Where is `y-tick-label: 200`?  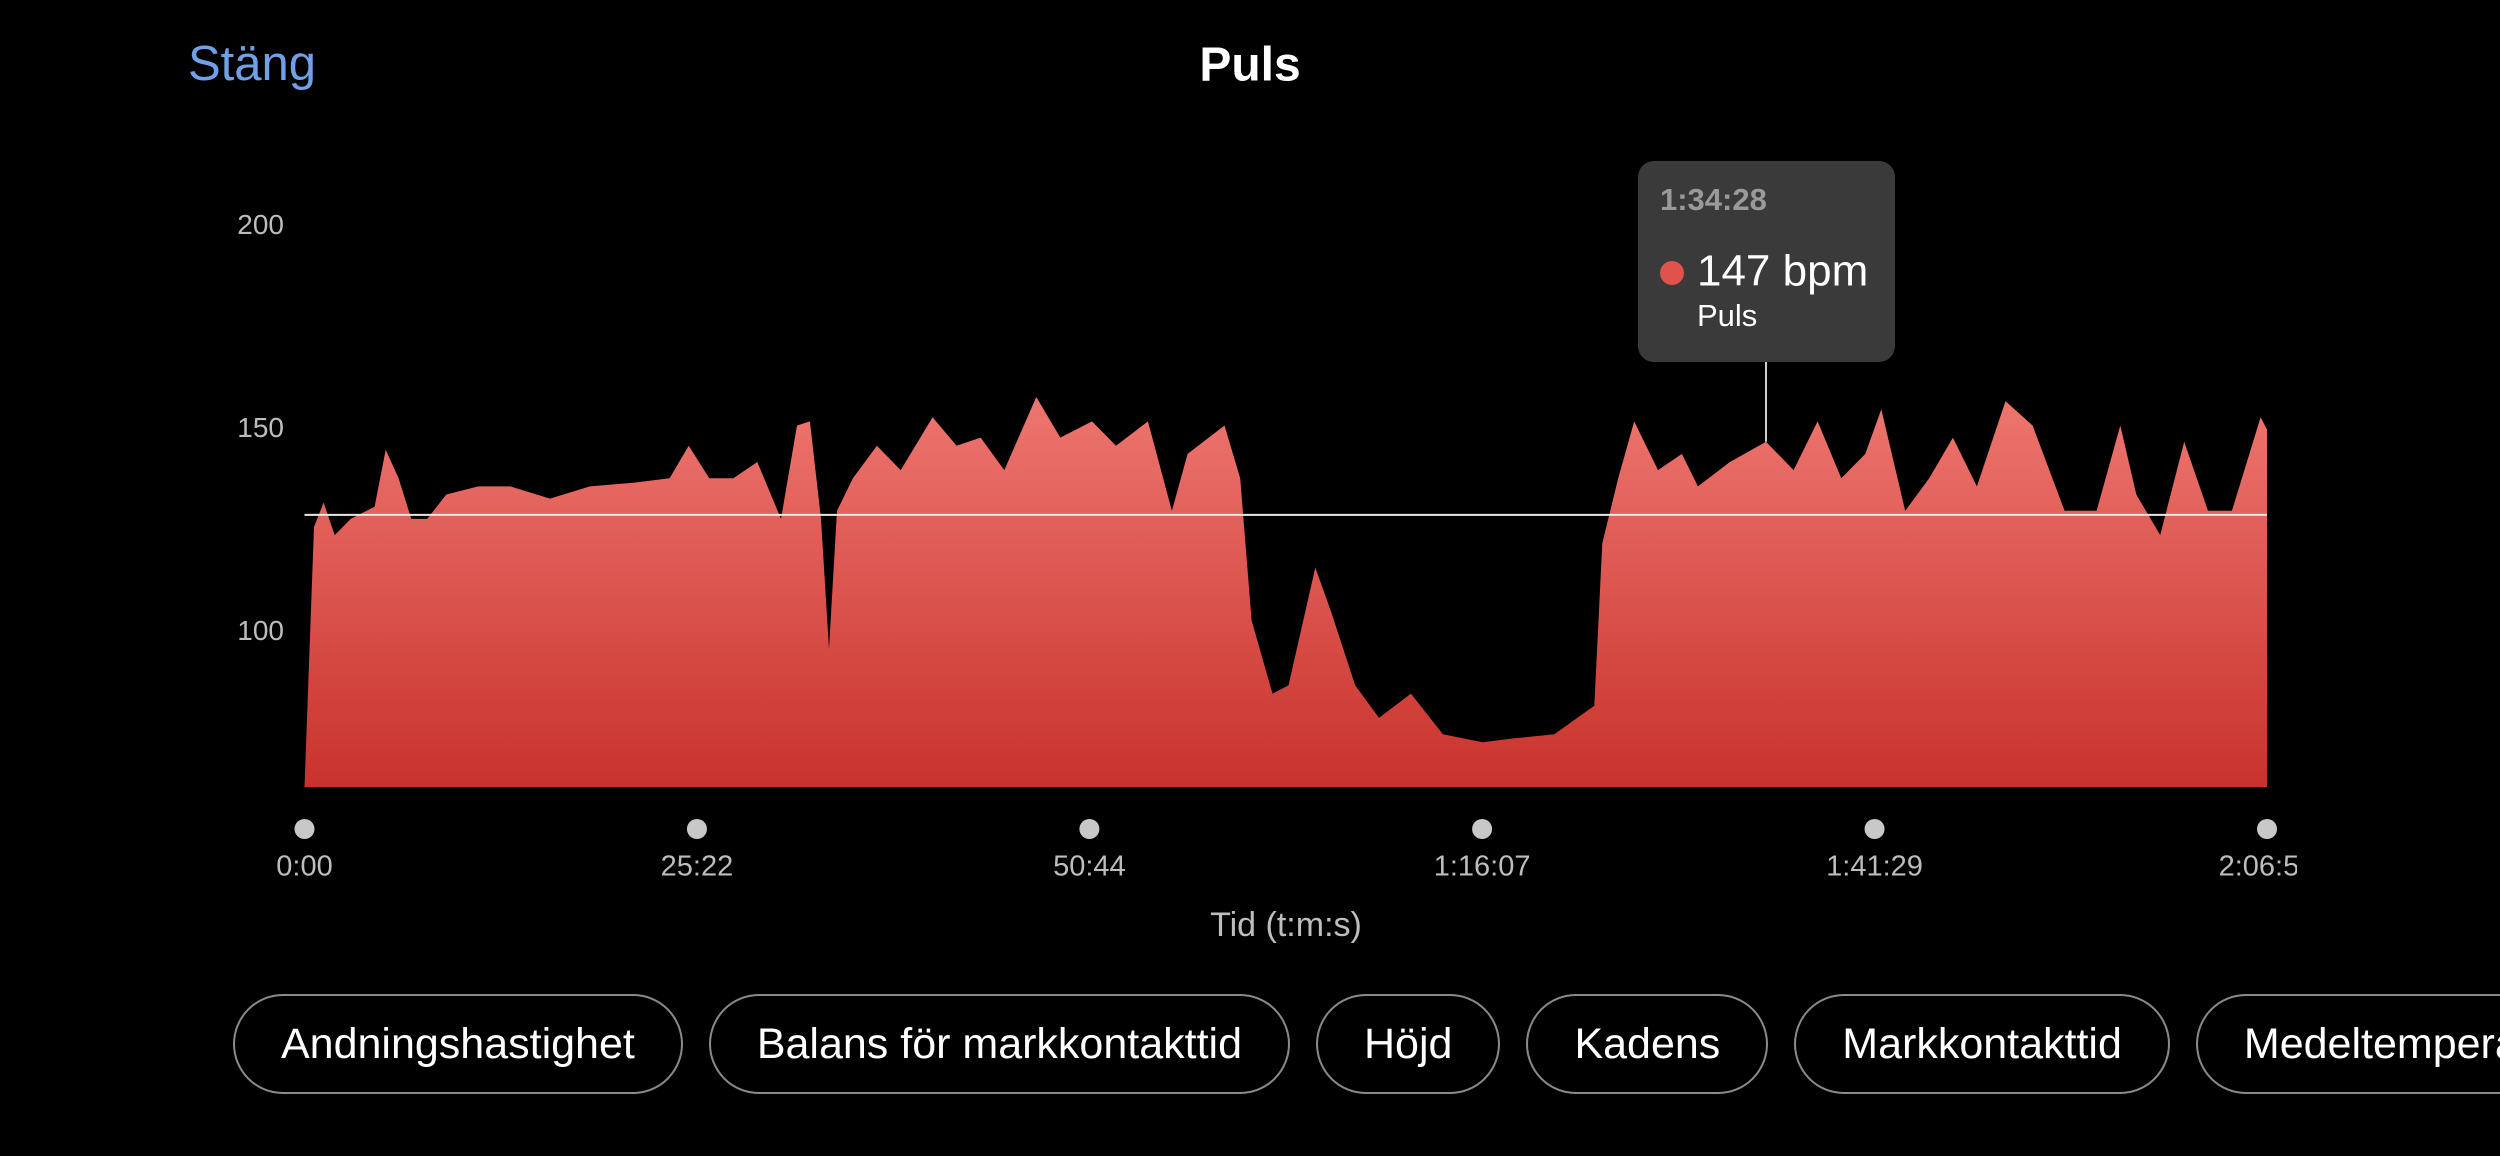
y-tick-label: 200 is located at coordinates (260, 224).